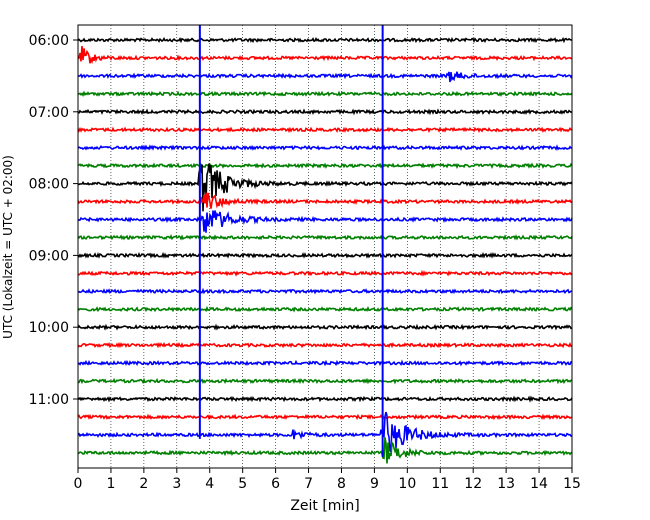 The image size is (650, 520). Describe the element at coordinates (110, 484) in the screenshot. I see `x-tick-label-1: 1` at that location.